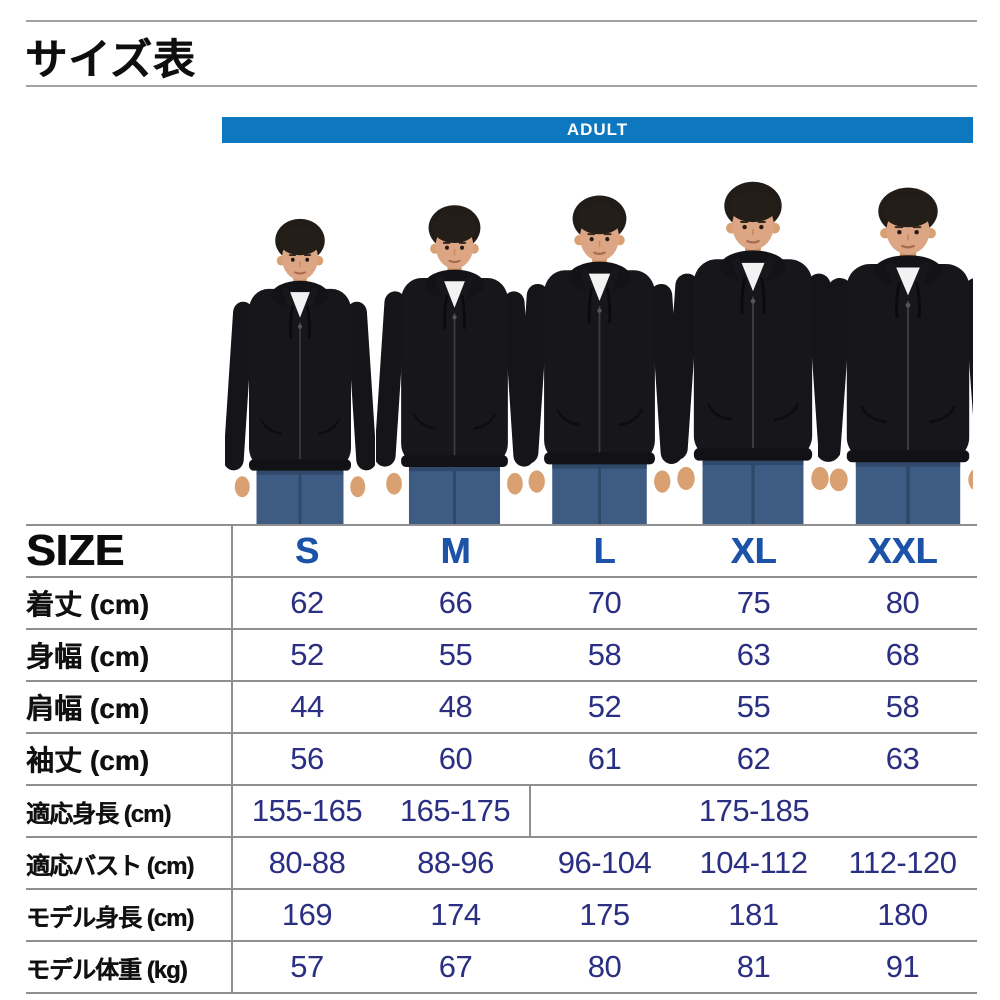 This screenshot has height=1000, width=1000. I want to click on adult-banner-label: ADULT, so click(597, 129).